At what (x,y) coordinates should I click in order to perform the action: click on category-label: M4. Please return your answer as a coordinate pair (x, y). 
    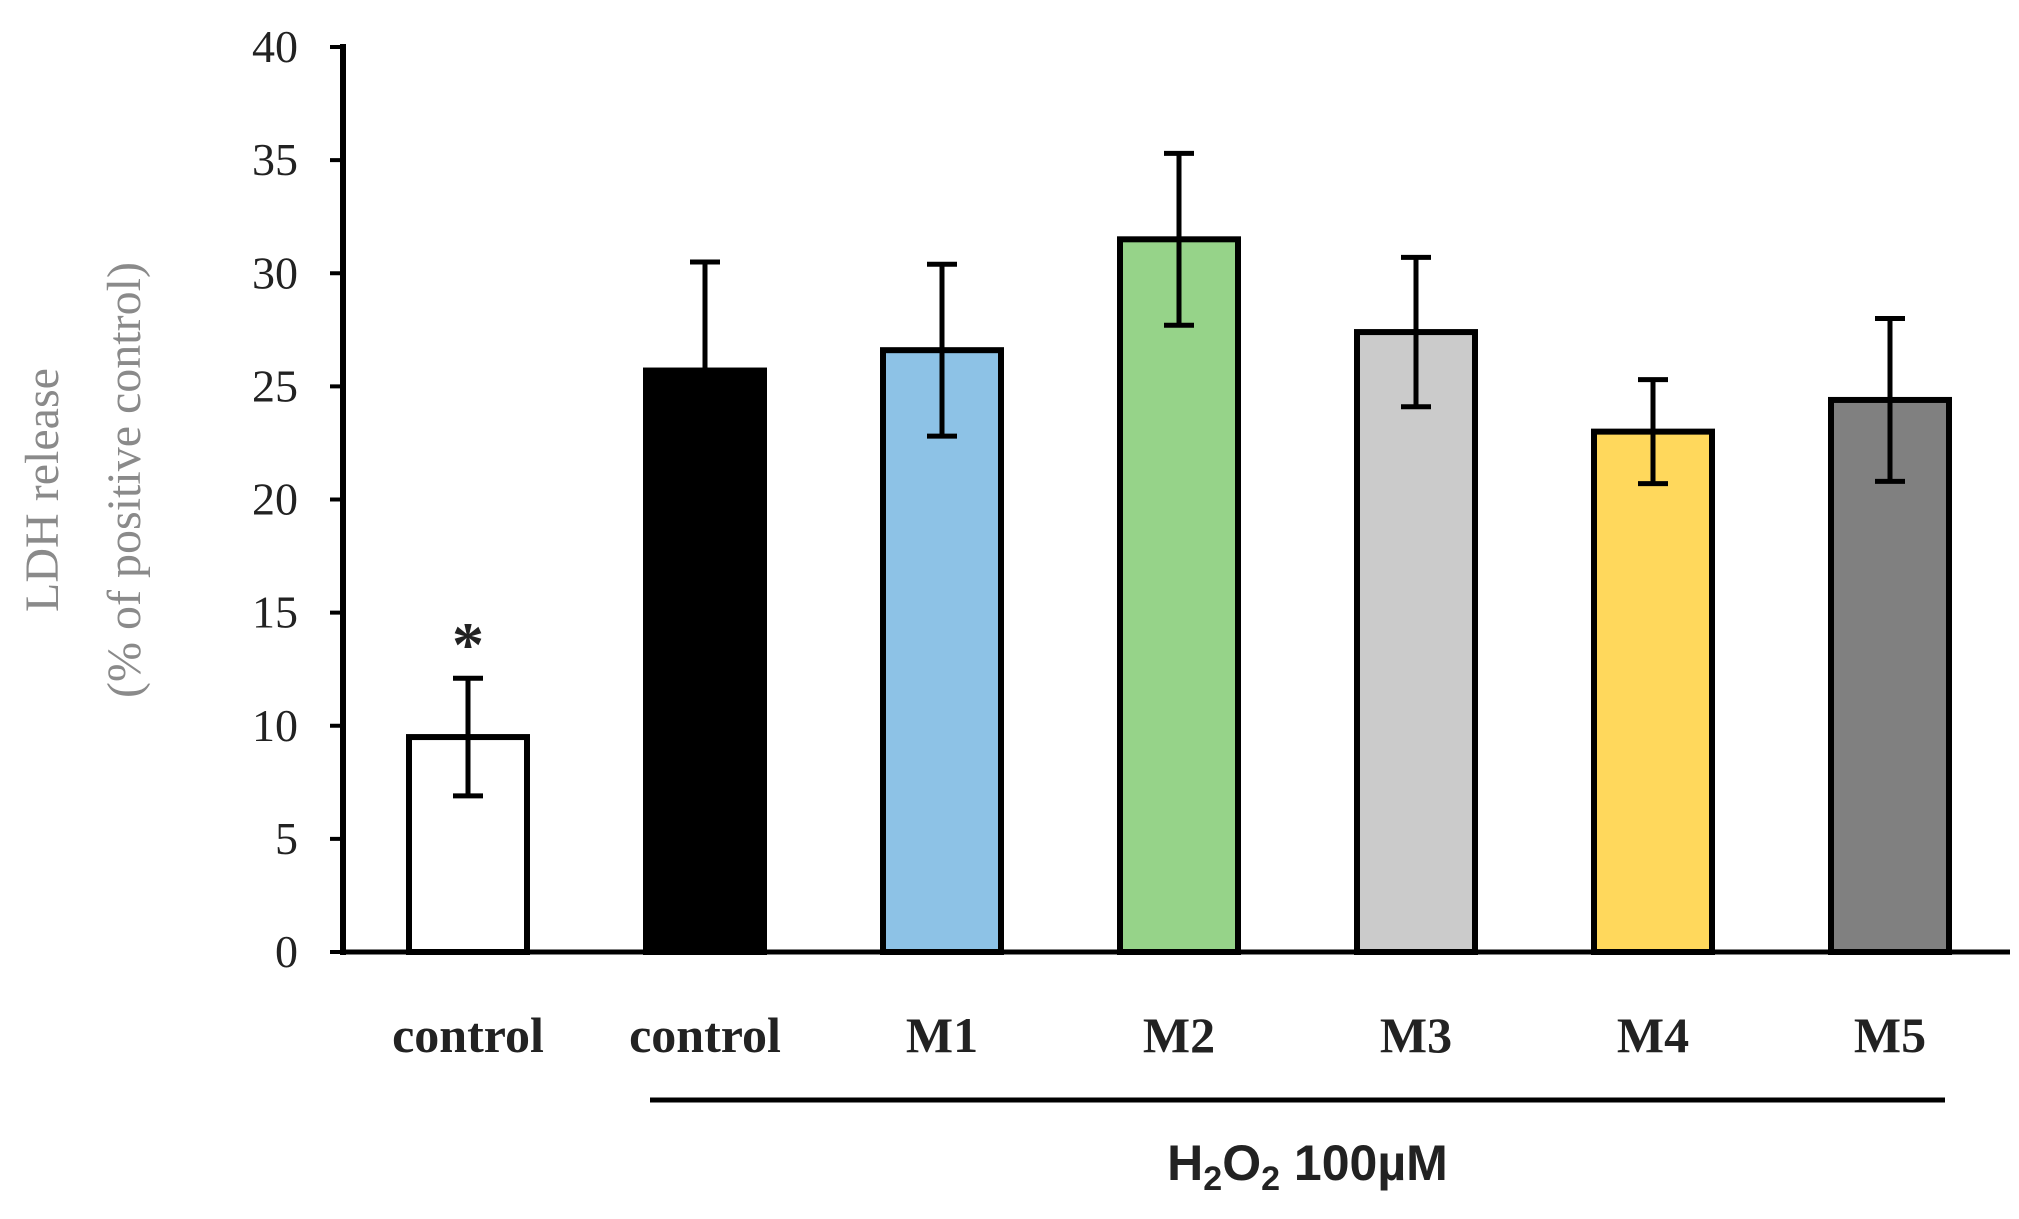
    Looking at the image, I should click on (1653, 1035).